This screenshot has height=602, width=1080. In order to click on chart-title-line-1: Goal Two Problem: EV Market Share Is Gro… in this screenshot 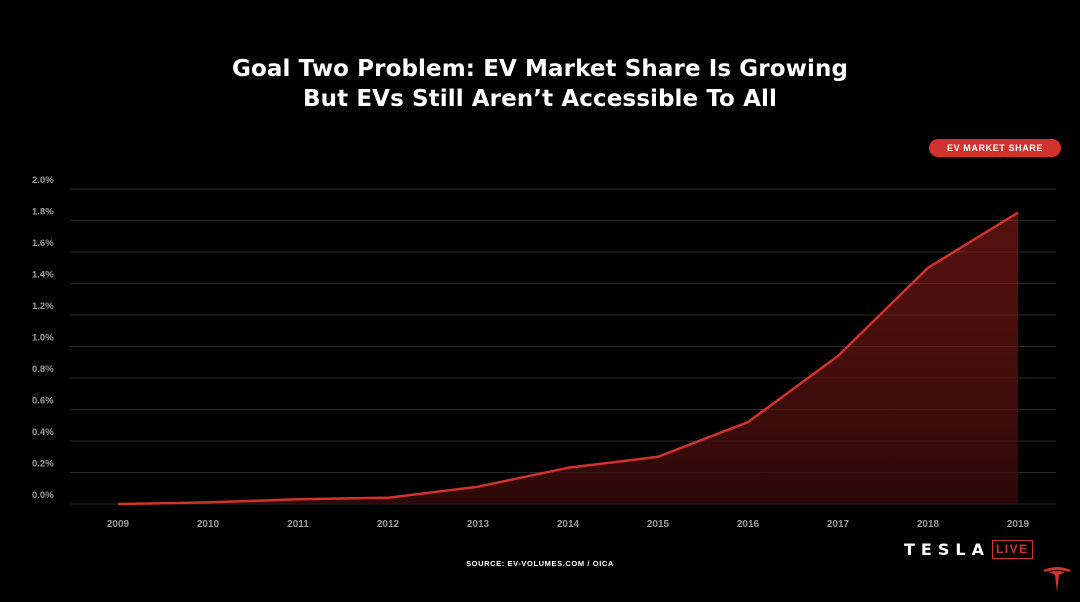, I will do `click(540, 69)`.